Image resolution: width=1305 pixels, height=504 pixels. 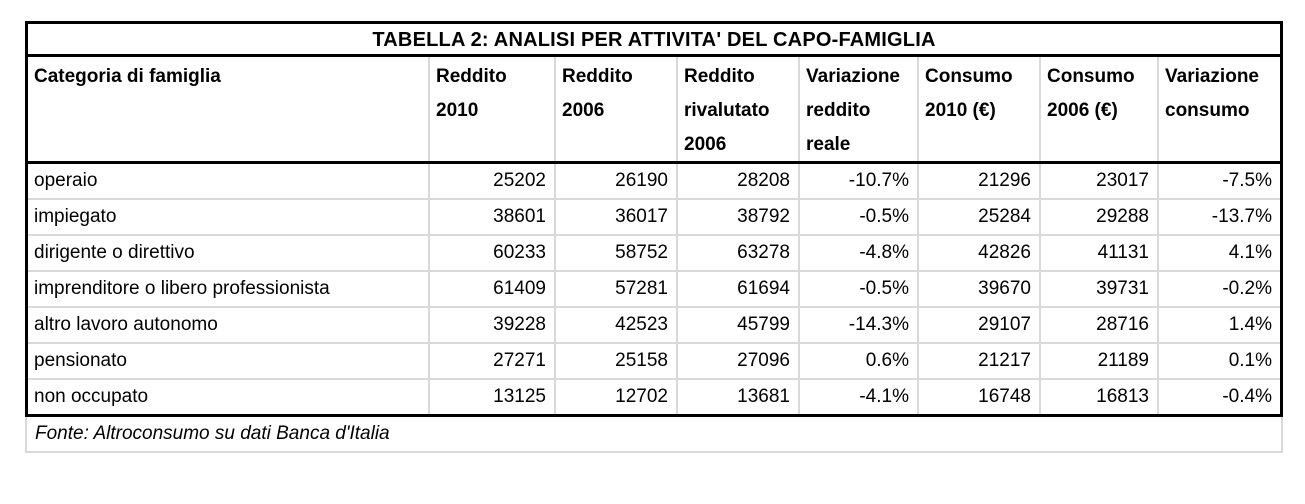 I want to click on cell-reddito-2006: 25158, so click(x=615, y=361).